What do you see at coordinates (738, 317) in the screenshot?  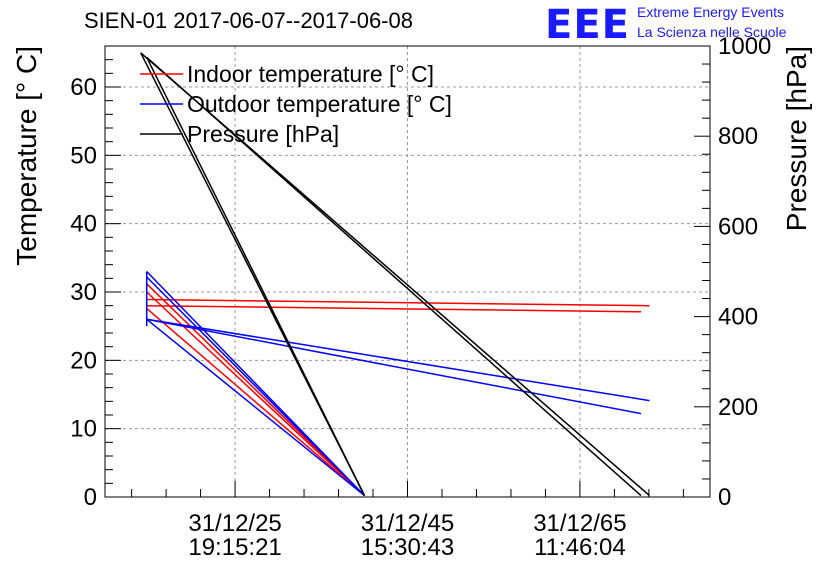 I see `y-tick-label-right: 400` at bounding box center [738, 317].